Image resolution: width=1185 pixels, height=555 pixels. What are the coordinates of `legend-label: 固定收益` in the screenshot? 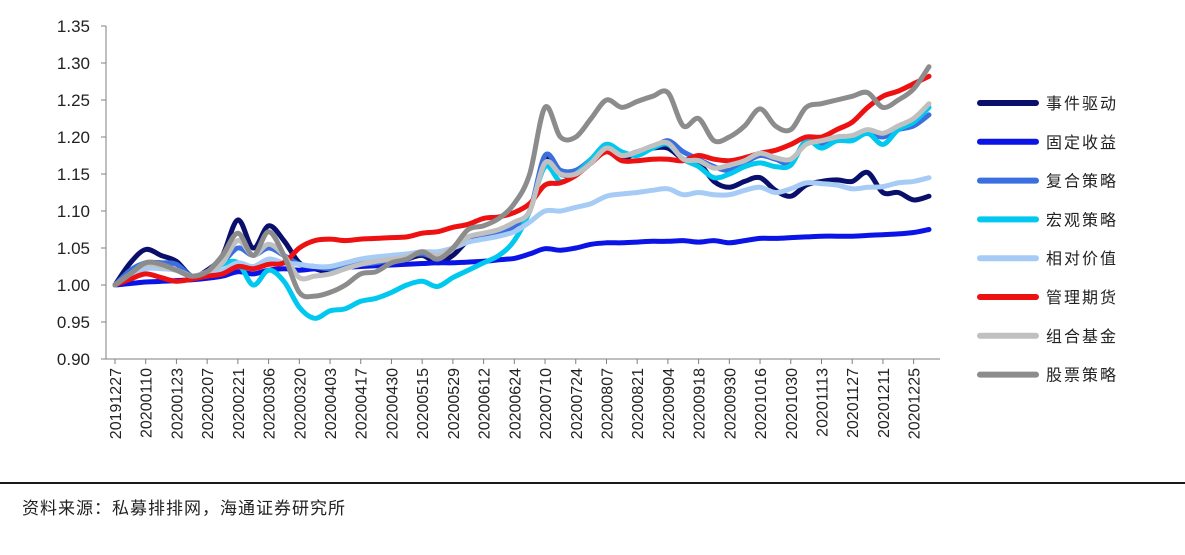 It's located at (1082, 142).